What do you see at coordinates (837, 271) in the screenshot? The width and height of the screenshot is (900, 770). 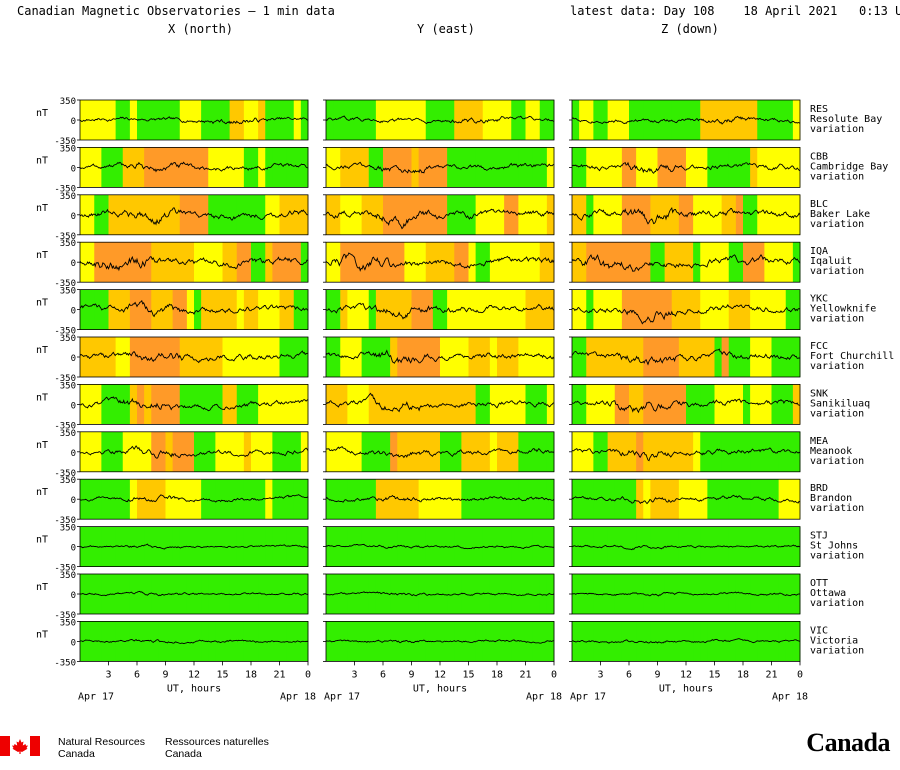 I see `station-variation-iqa: variation` at bounding box center [837, 271].